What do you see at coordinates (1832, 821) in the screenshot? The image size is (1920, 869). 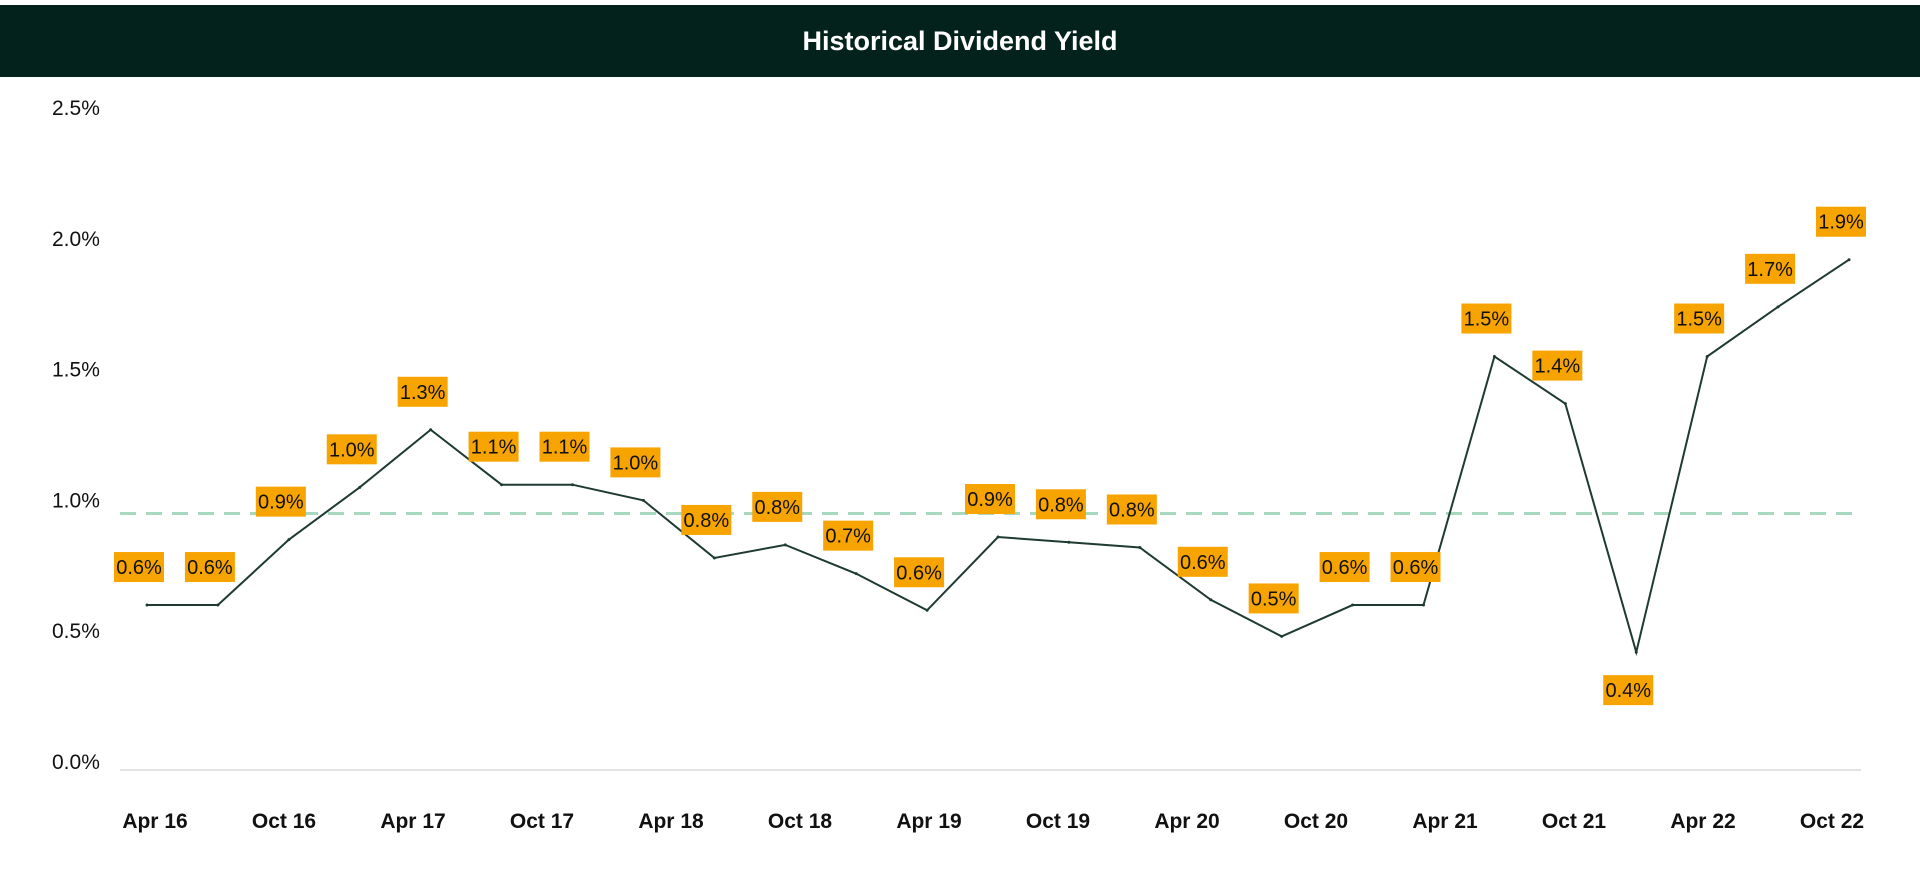 I see `x-tick-label: Oct 22` at bounding box center [1832, 821].